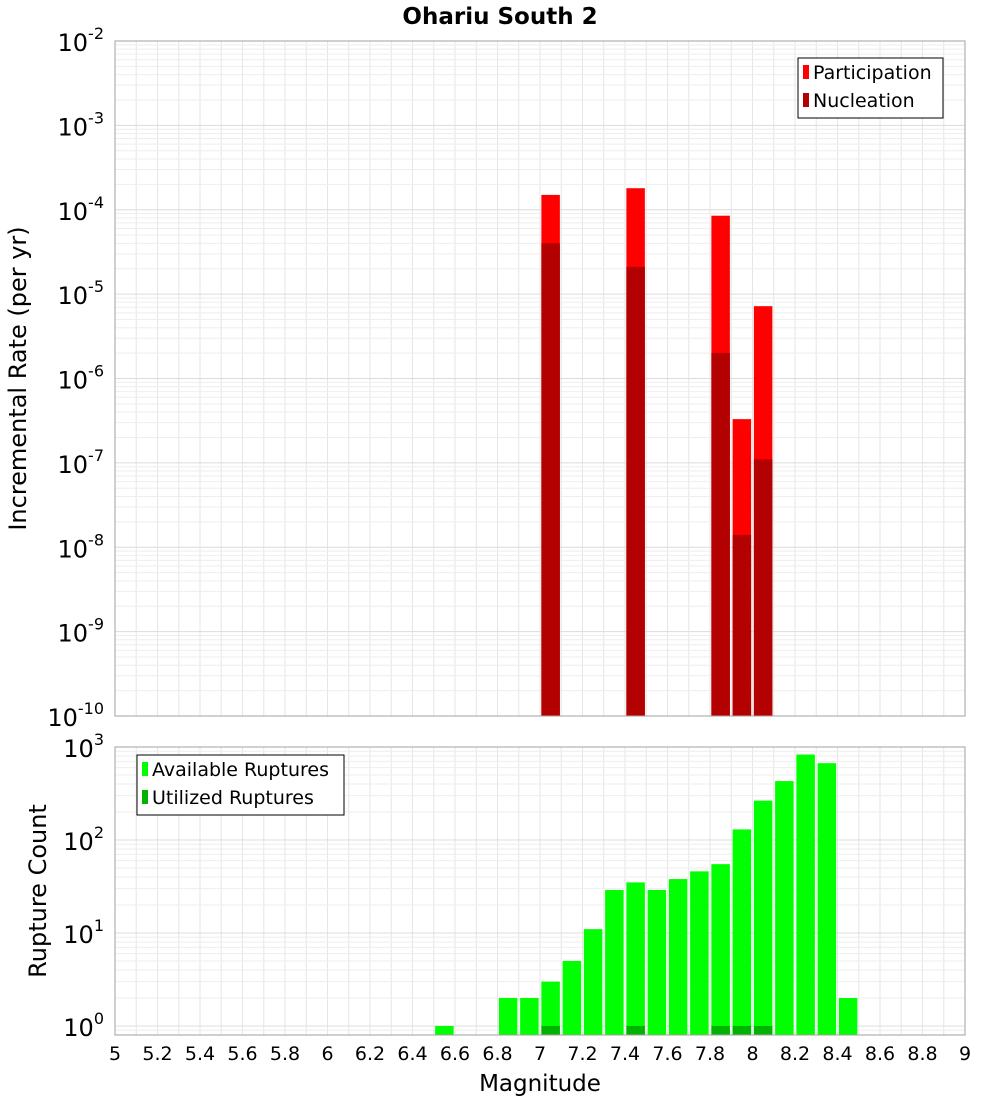 This screenshot has width=1000, height=1104. I want to click on y-tick-label: 10⁻⁵, so click(81, 293).